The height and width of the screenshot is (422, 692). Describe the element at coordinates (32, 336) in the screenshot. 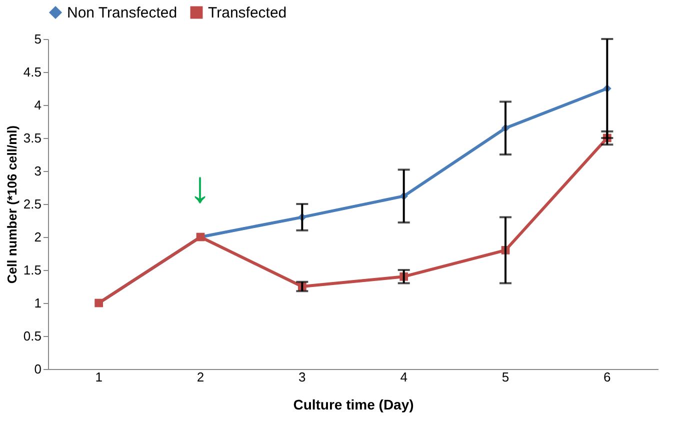

I see `y-tick-label: 0.5` at that location.